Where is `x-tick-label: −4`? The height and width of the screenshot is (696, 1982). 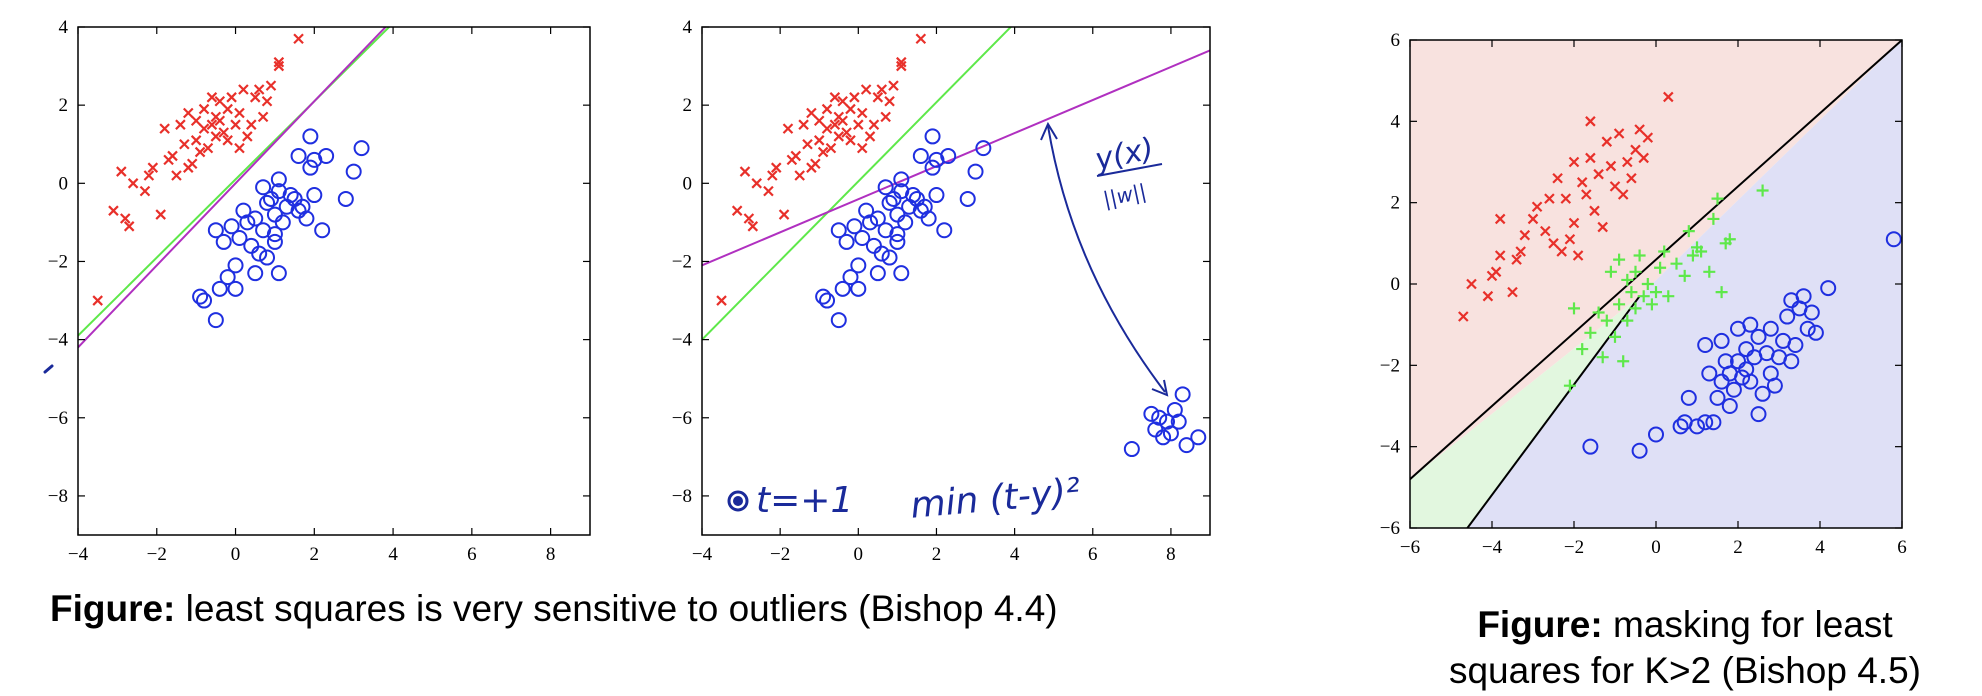
x-tick-label: −4 is located at coordinates (78, 554).